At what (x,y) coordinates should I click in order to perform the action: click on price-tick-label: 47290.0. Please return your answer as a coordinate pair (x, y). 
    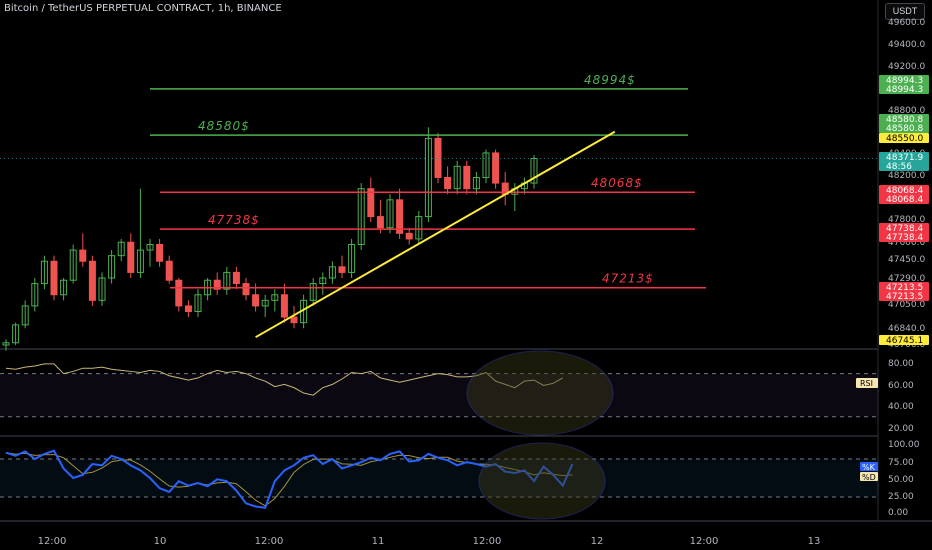
    Looking at the image, I should click on (906, 279).